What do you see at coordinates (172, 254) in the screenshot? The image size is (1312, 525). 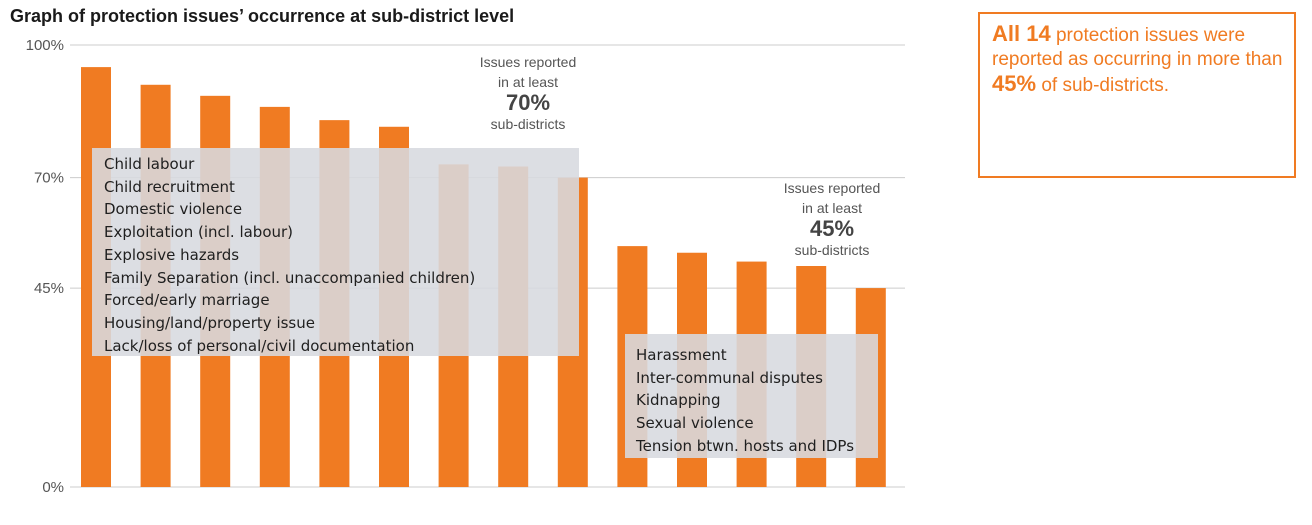 I see `legend-item: Explosive hazards` at bounding box center [172, 254].